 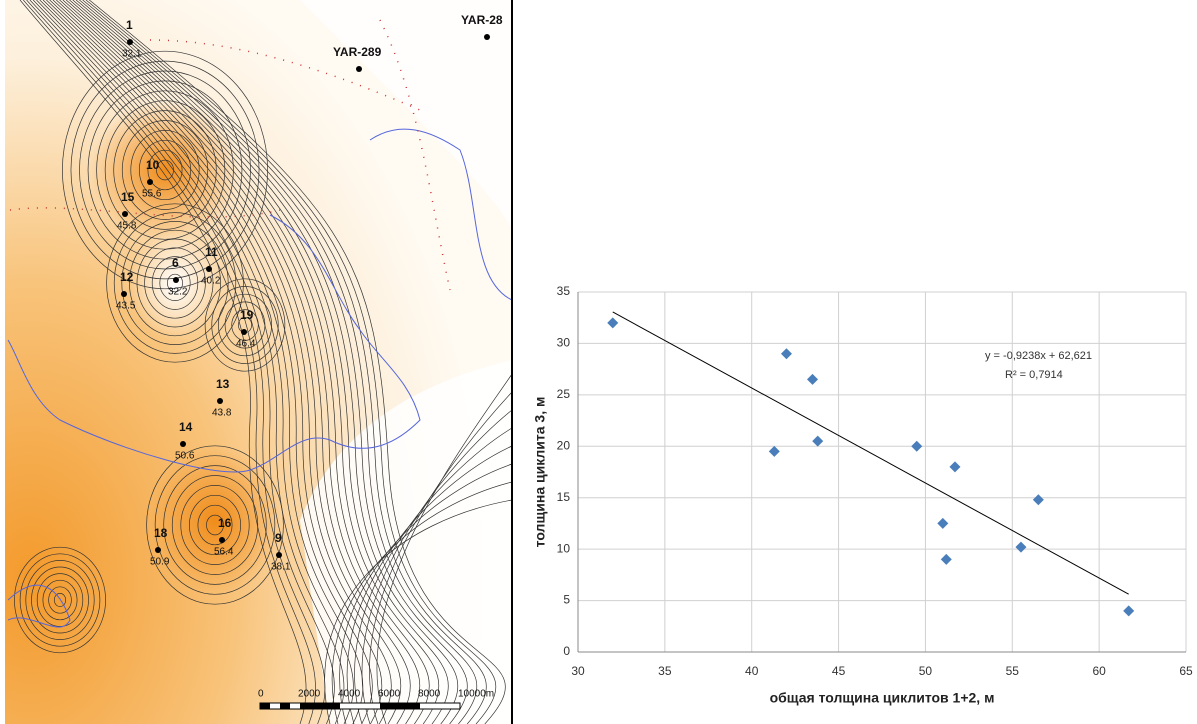 I want to click on well-value: 32.1, so click(x=132, y=54).